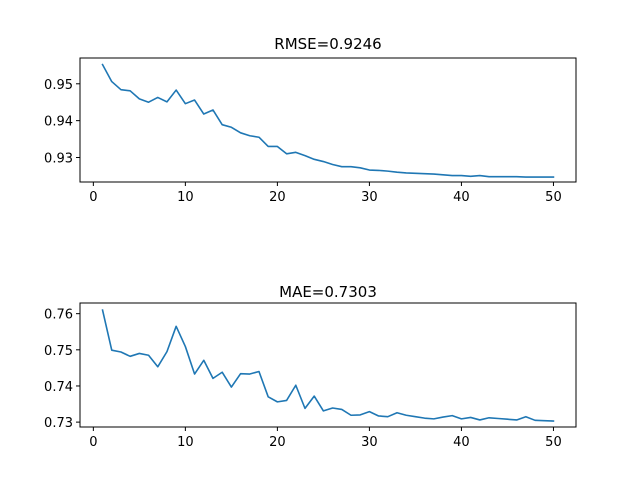 The height and width of the screenshot is (480, 640). I want to click on rmse-x-tick-label: 0, so click(93, 197).